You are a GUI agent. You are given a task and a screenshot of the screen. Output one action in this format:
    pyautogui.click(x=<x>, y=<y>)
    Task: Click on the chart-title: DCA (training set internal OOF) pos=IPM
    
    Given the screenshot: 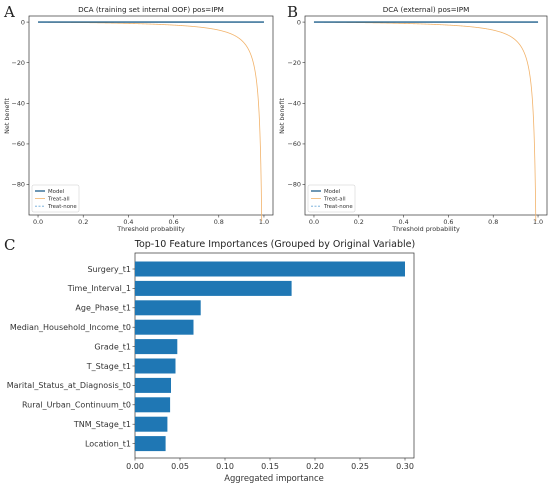 What is the action you would take?
    pyautogui.click(x=151, y=9)
    